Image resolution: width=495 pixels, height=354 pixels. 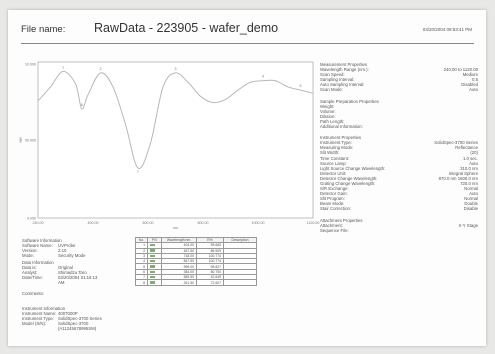 I want to click on instrument-info-row: Instrument Name: 4007000P, so click(x=70, y=313).